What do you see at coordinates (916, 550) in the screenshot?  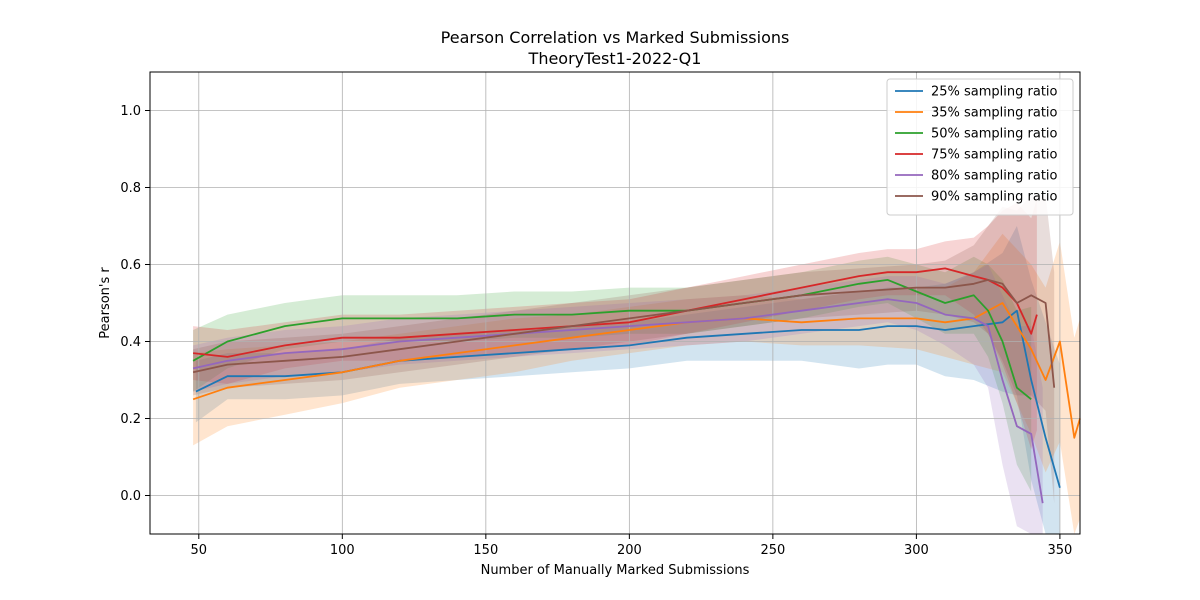 I see `x-tick-label: 300` at bounding box center [916, 550].